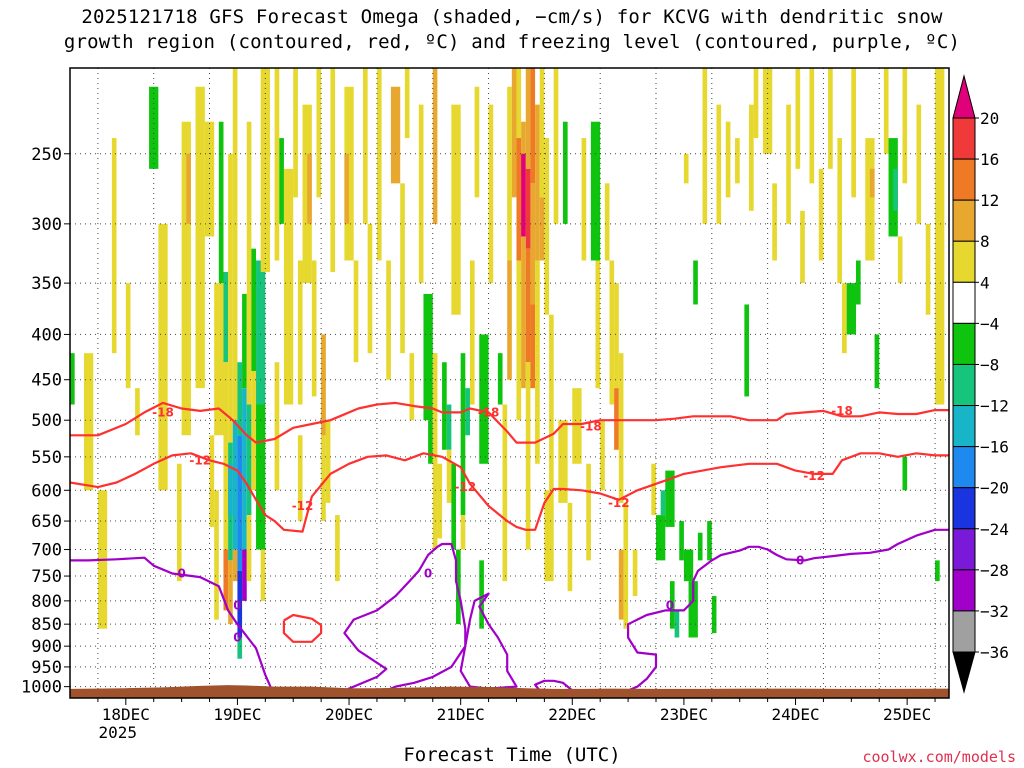 The width and height of the screenshot is (1024, 768). Describe the element at coordinates (994, 488) in the screenshot. I see `colorbar-label: −20` at that location.